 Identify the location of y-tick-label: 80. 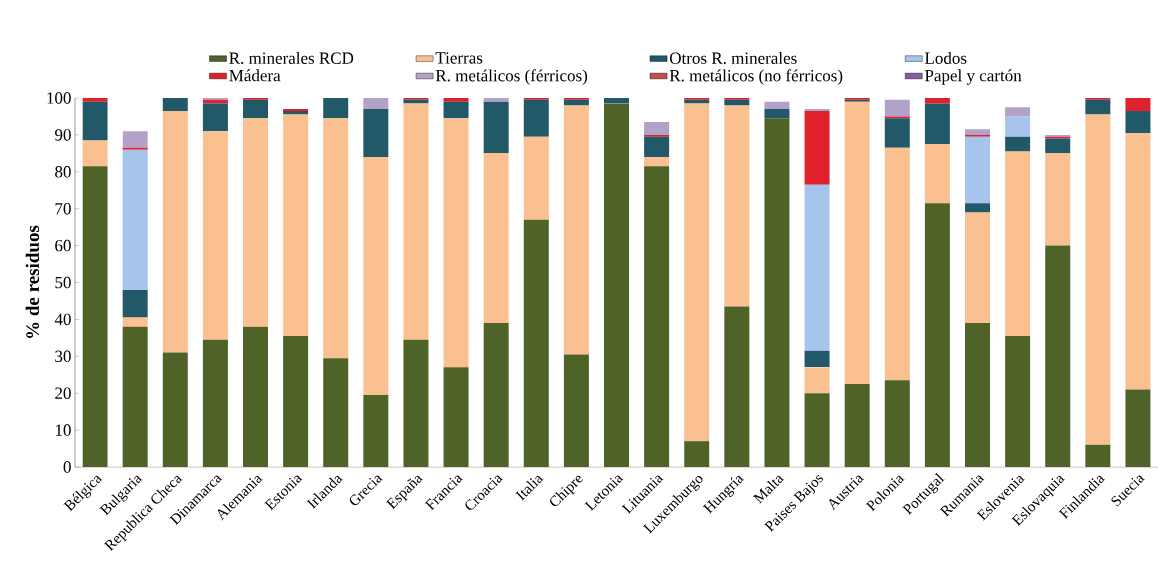
(63, 172).